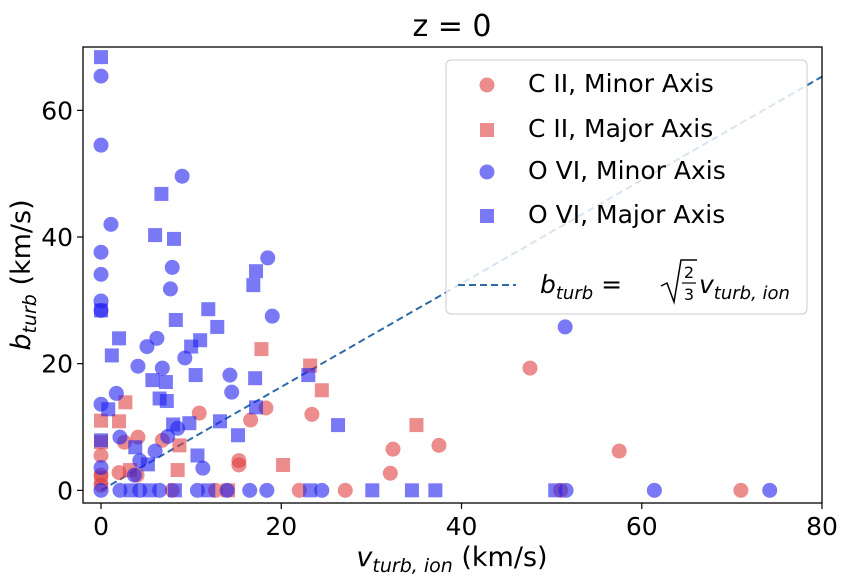 This screenshot has height=585, width=848. I want to click on label-rhs: v, so click(707, 284).